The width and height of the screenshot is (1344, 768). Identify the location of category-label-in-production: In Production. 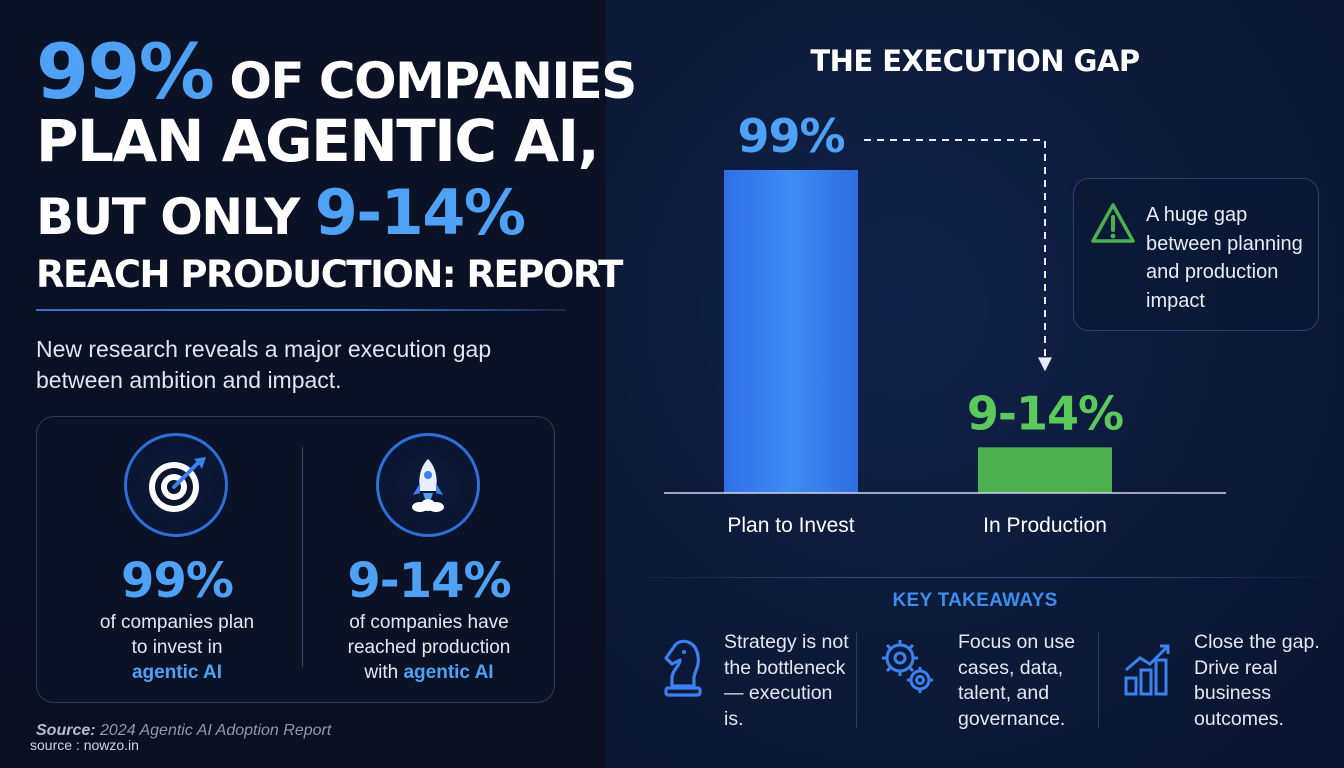
(1045, 525).